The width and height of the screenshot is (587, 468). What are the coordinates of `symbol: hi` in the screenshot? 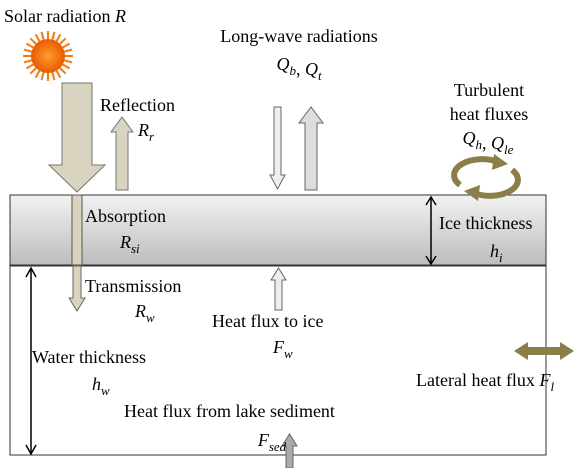 It's located at (496, 253).